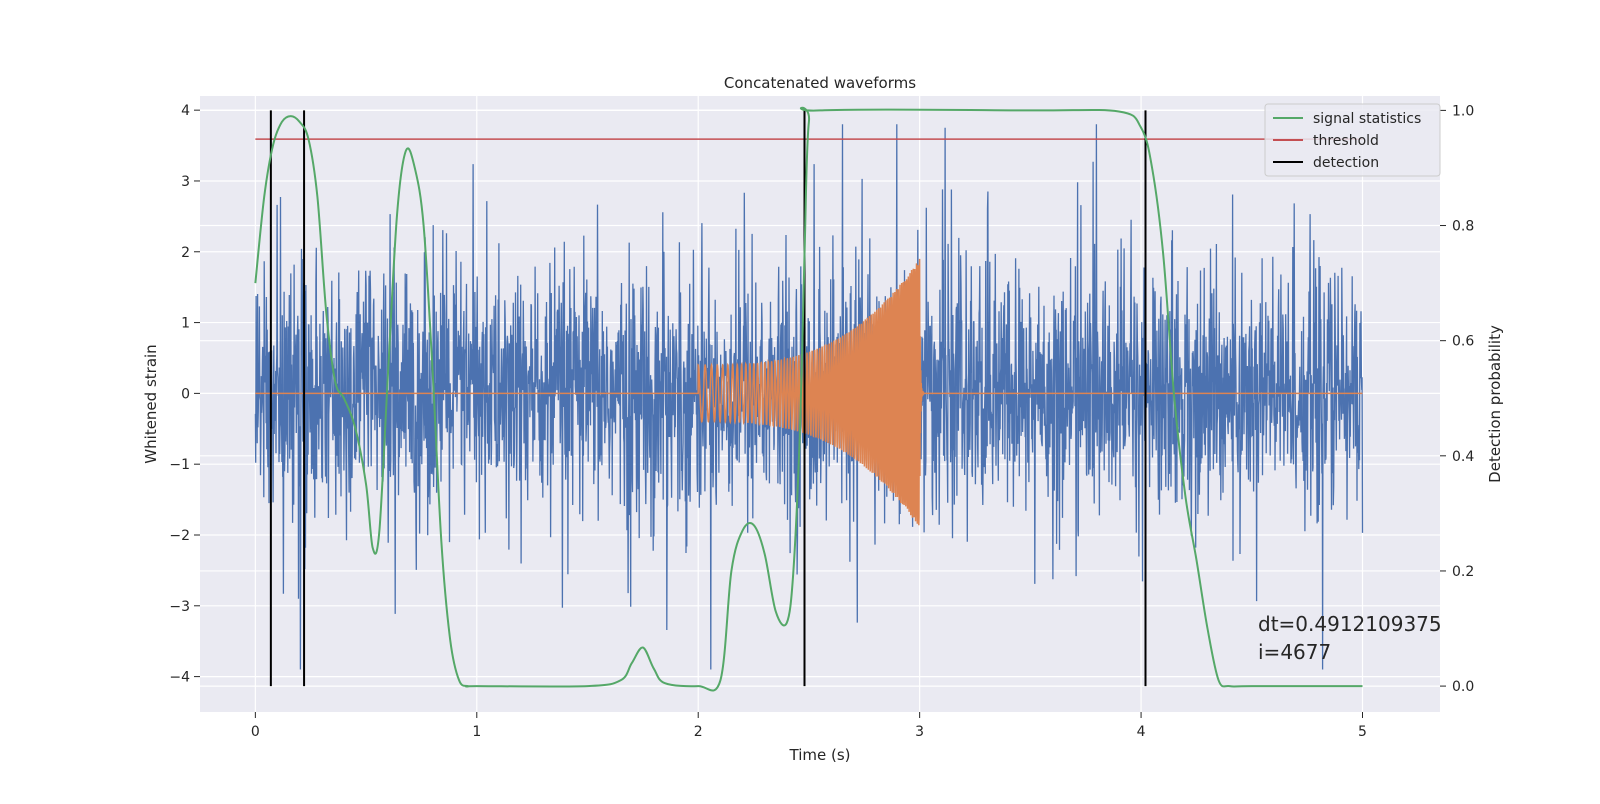 The height and width of the screenshot is (804, 1600). I want to click on y2-tick-label: 0.4, so click(1463, 457).